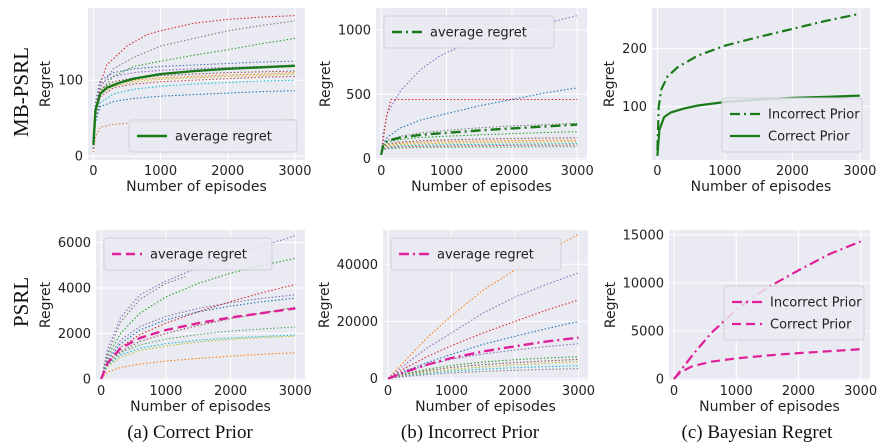 This screenshot has width=880, height=443. Describe the element at coordinates (358, 95) in the screenshot. I see `y-tick-label: 500` at that location.